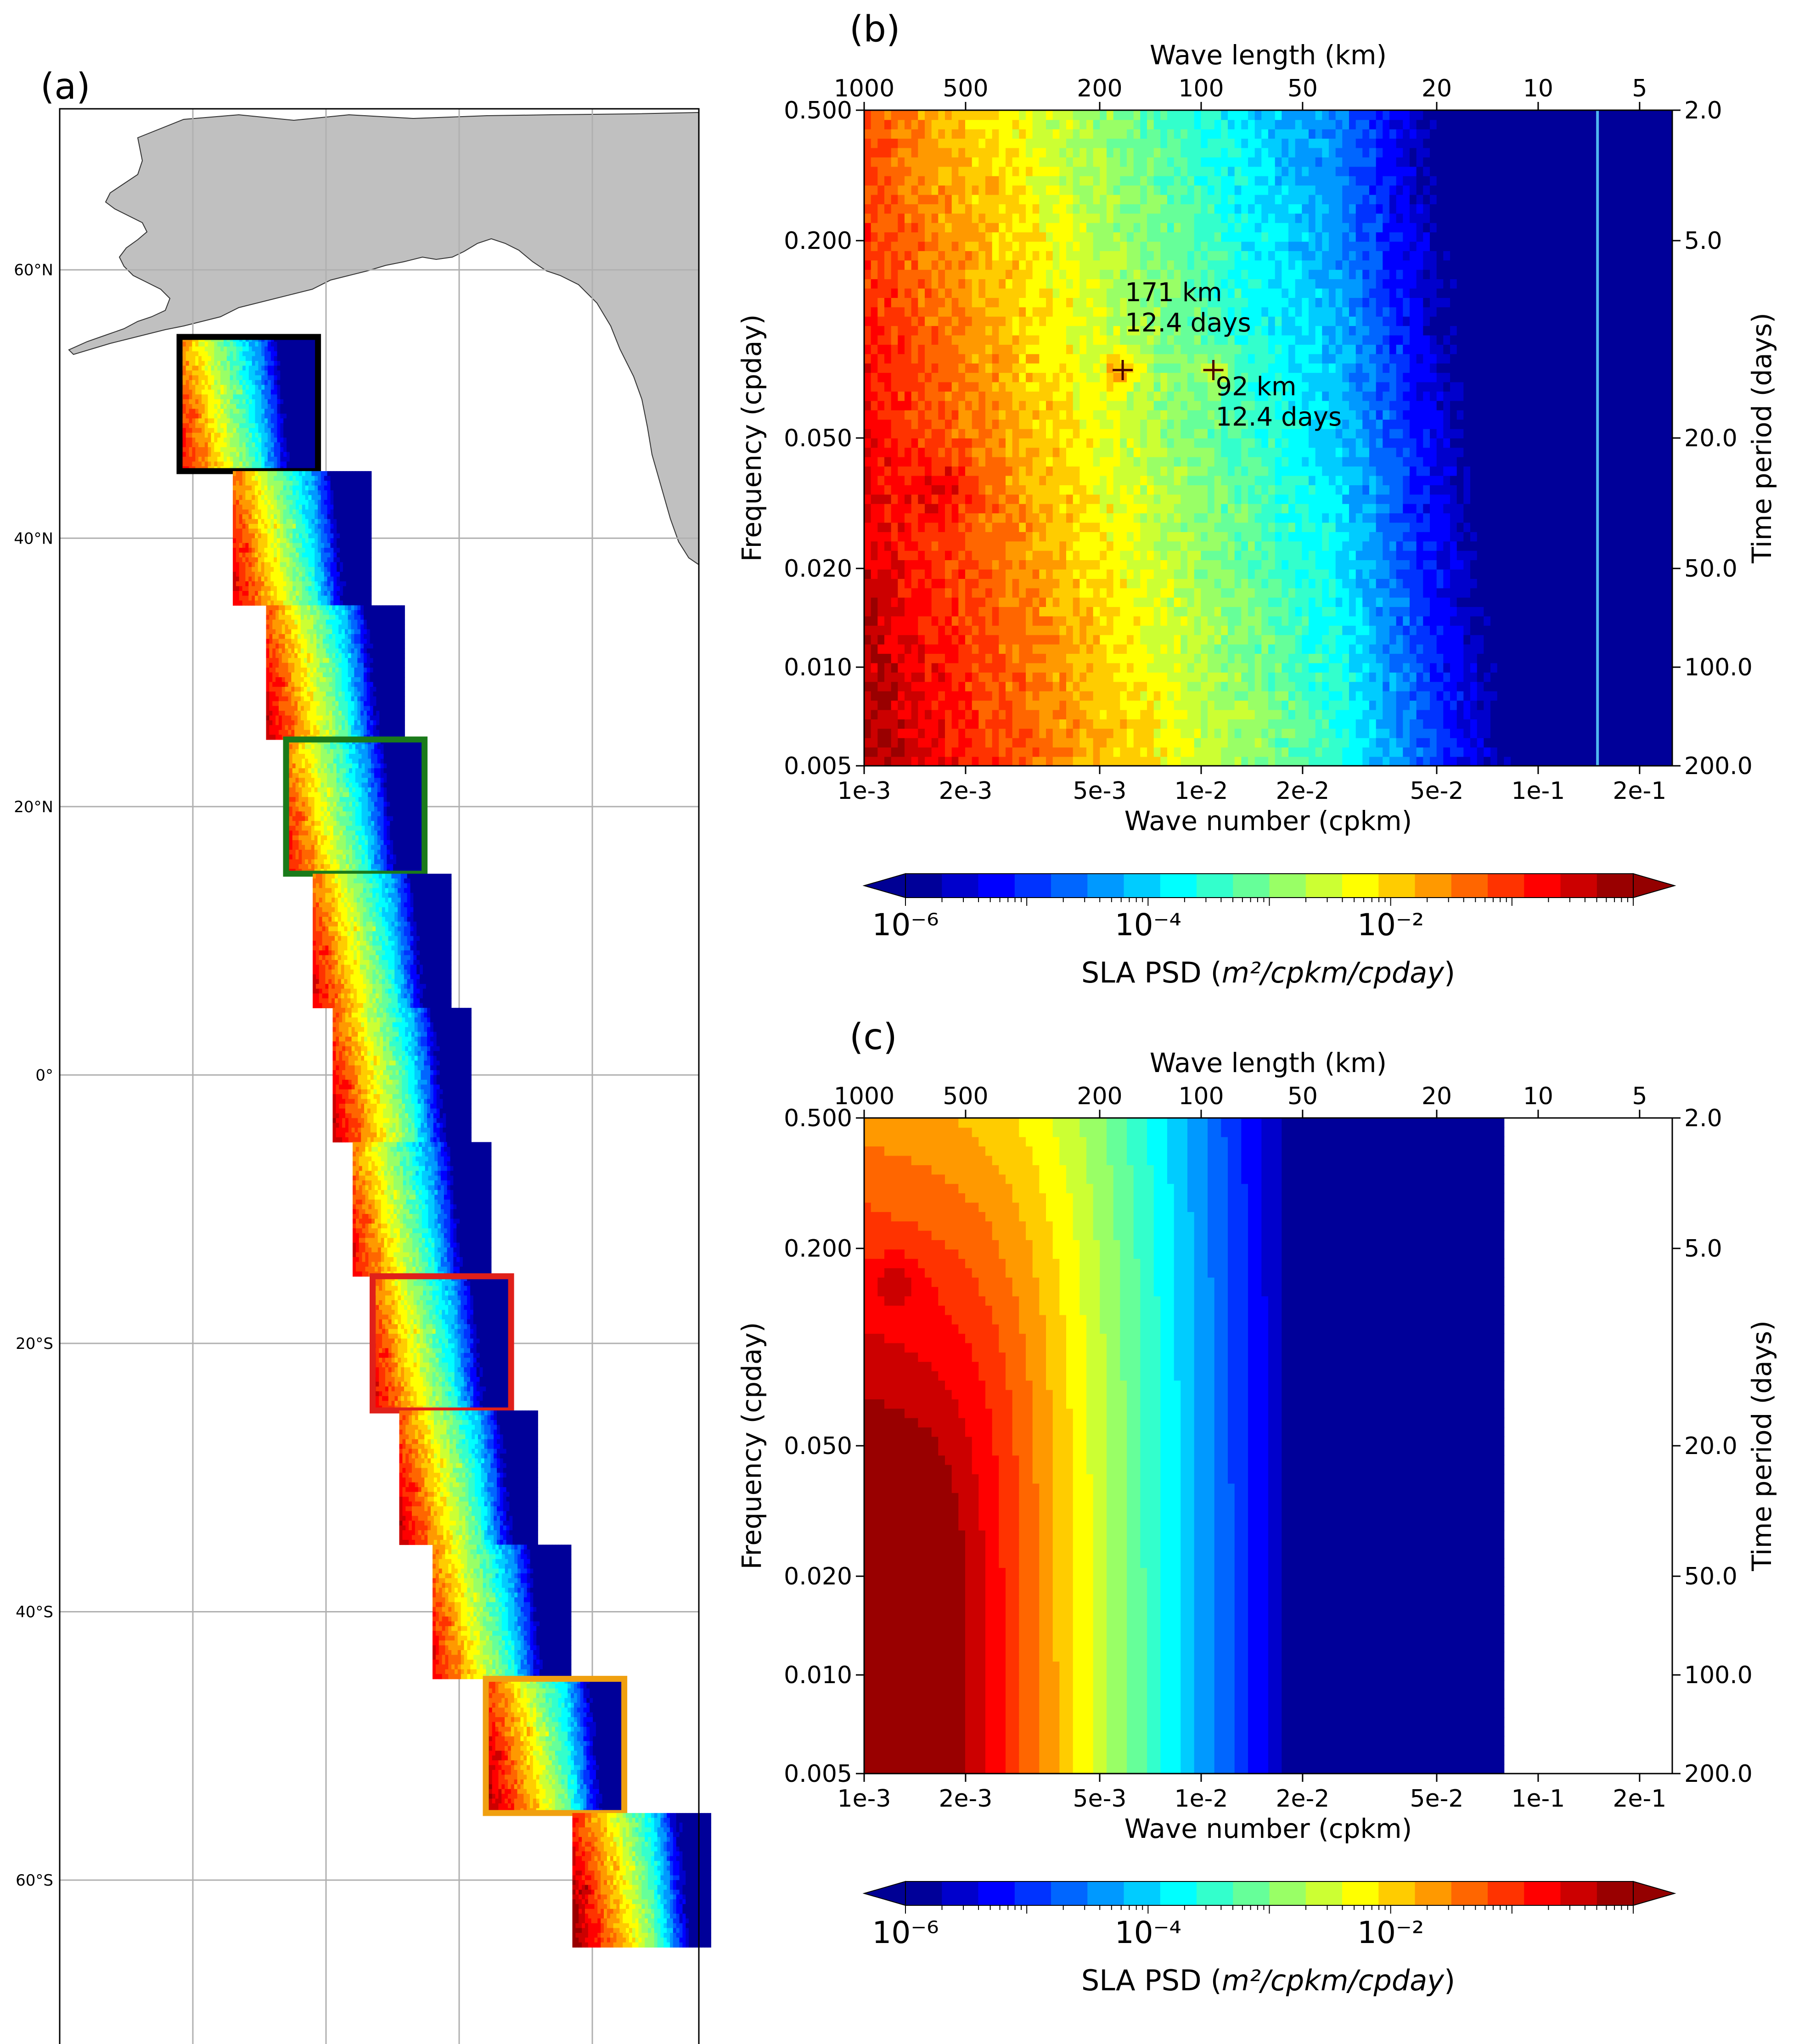 The image size is (1799, 2044). What do you see at coordinates (1269, 1939) in the screenshot?
I see `colorbar: 10⁻⁶ 10⁻⁴ 10⁻² SLA PSD (m²/cpkm/cpday)` at bounding box center [1269, 1939].